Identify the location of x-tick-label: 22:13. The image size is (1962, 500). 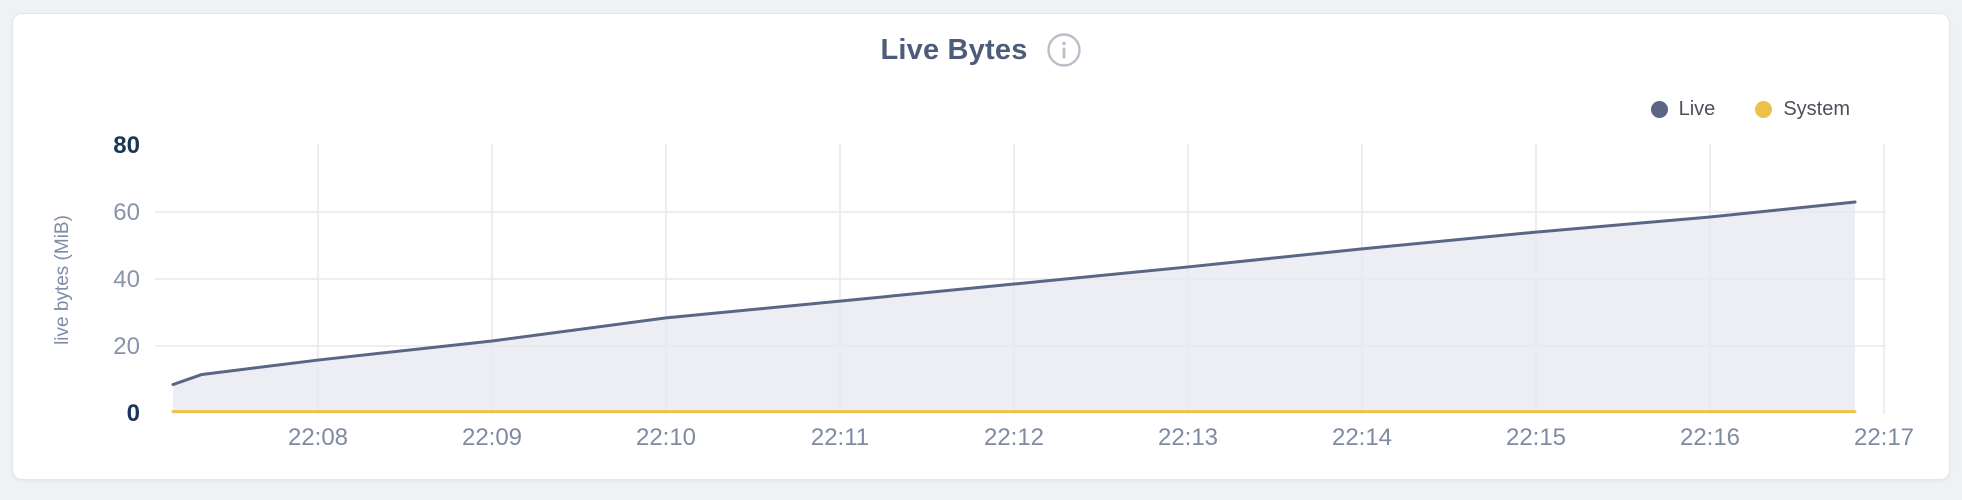
(1188, 437).